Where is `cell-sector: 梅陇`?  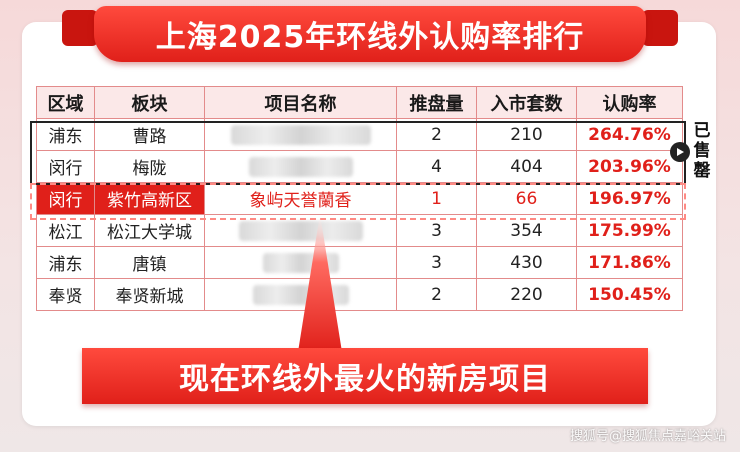
cell-sector: 梅陇 is located at coordinates (149, 166).